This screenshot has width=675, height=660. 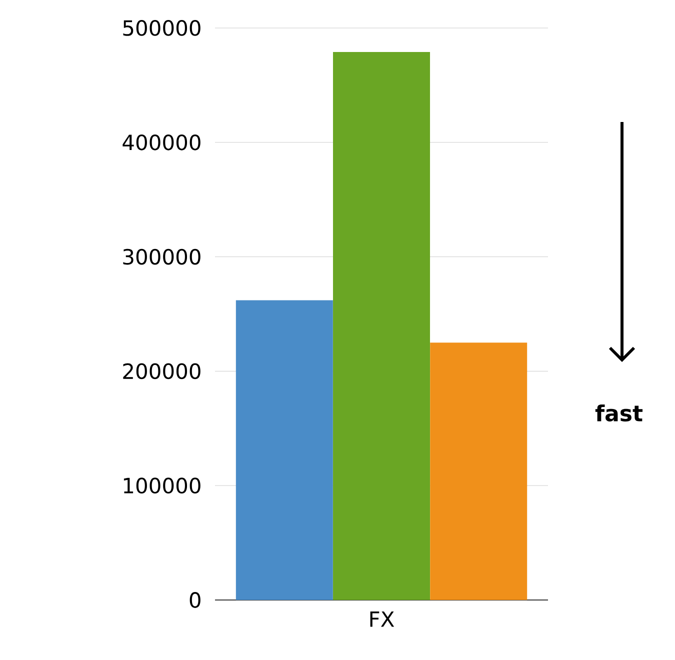 I want to click on y-tick-label: 500000, so click(x=161, y=28).